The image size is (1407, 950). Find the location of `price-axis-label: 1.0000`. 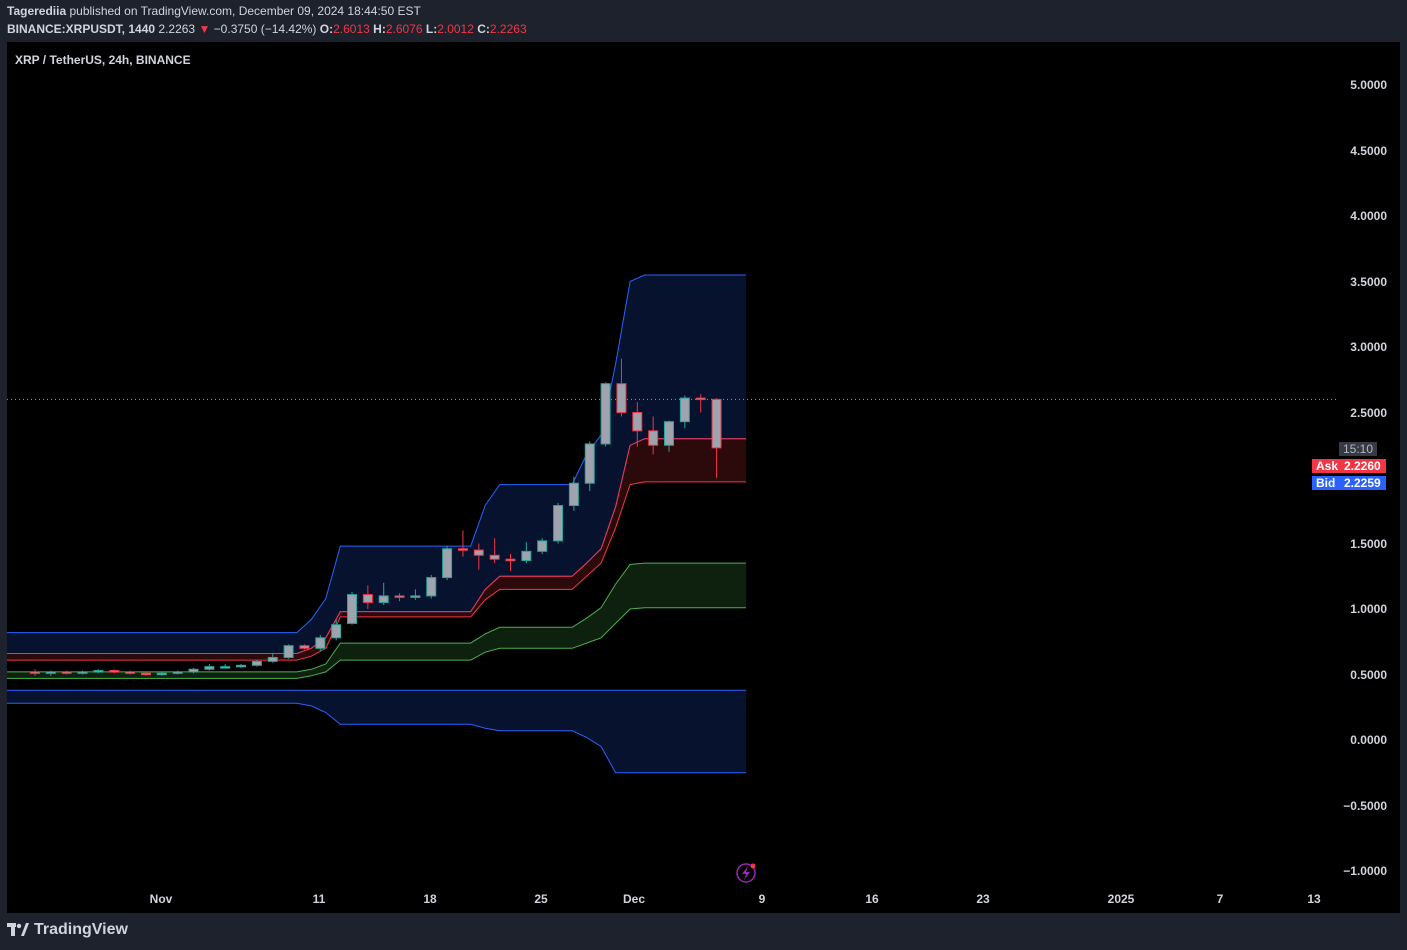

price-axis-label: 1.0000 is located at coordinates (1368, 609).